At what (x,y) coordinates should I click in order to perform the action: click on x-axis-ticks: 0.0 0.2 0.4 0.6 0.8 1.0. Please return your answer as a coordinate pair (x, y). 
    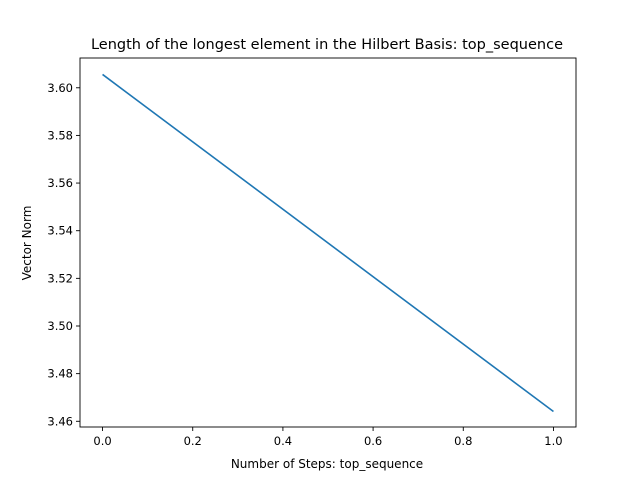
    Looking at the image, I should click on (328, 437).